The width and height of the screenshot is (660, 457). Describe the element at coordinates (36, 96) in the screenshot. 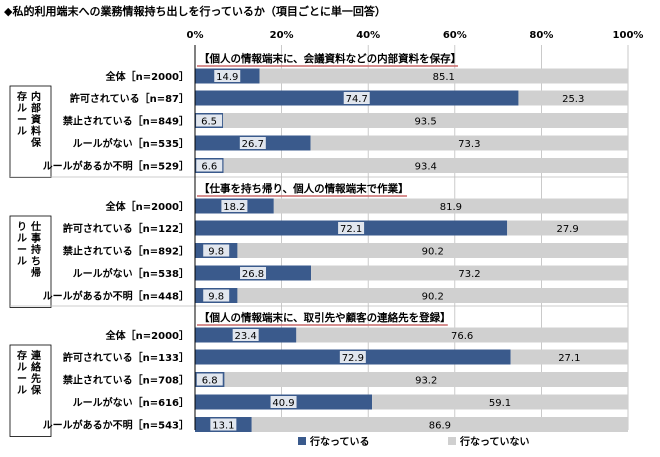

I see `group-label-char: 内` at that location.